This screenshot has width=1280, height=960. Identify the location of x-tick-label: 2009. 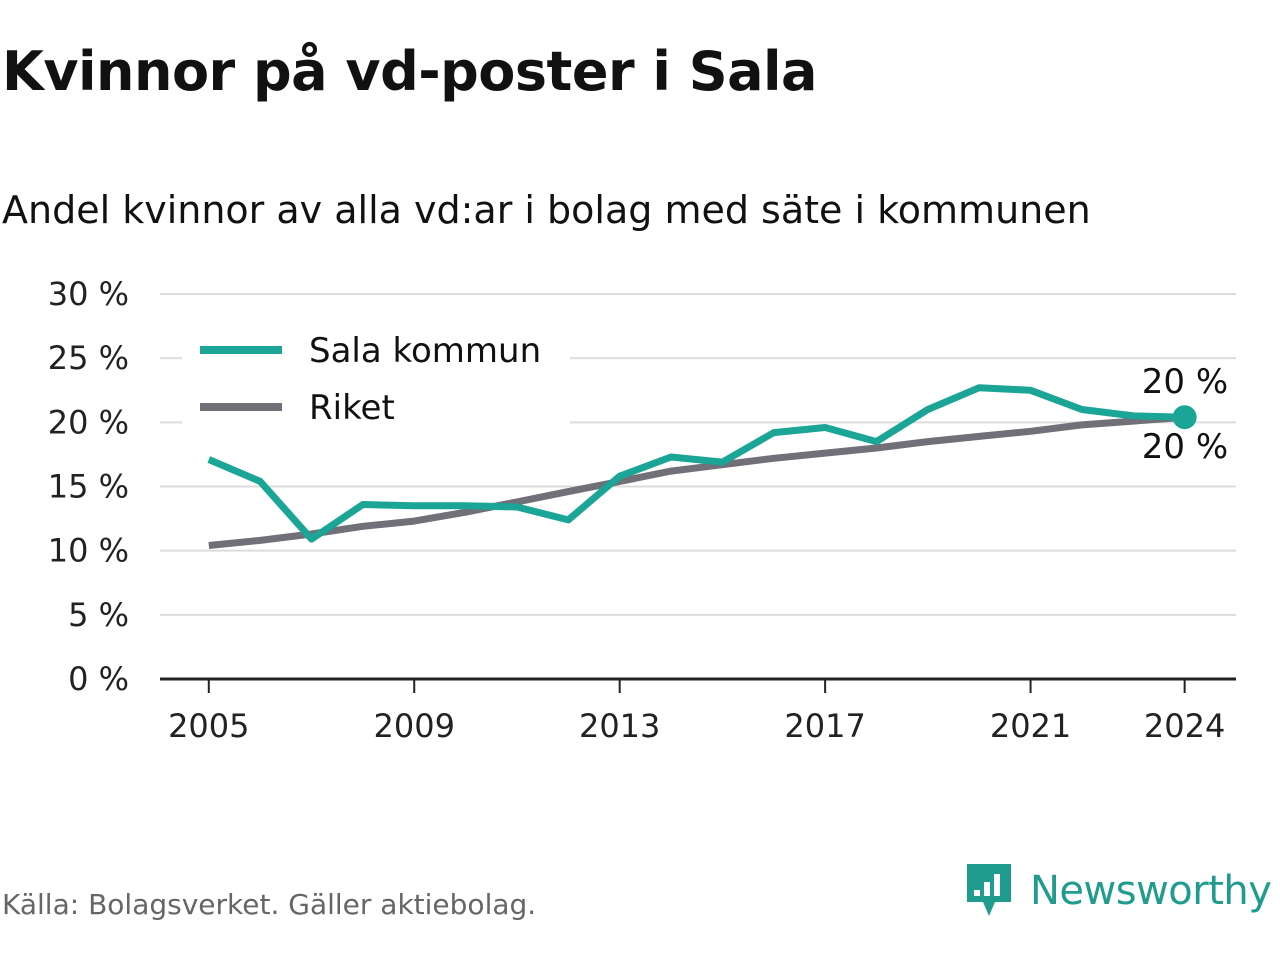
(414, 726).